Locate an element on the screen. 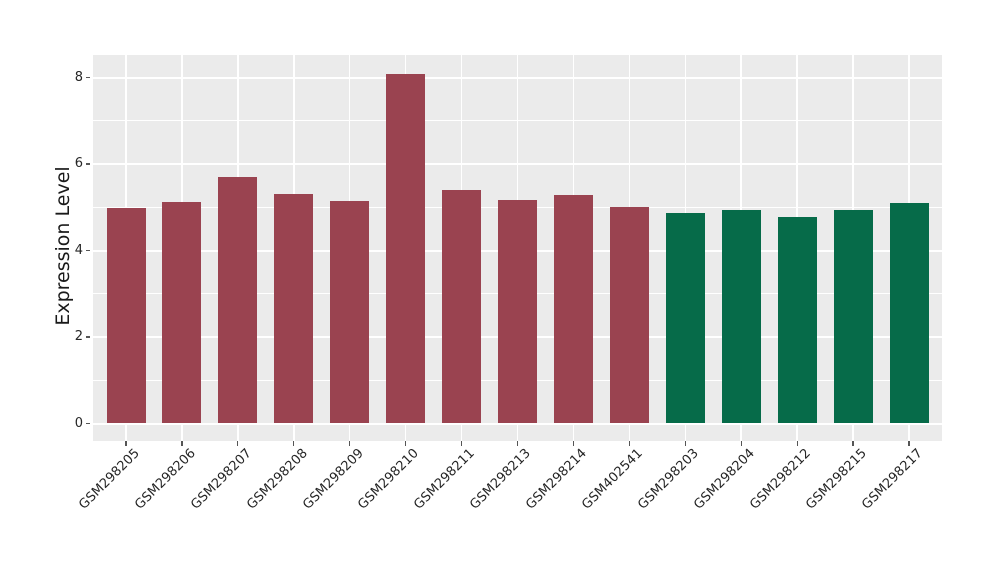  y-tick-label: 4 is located at coordinates (78, 250).